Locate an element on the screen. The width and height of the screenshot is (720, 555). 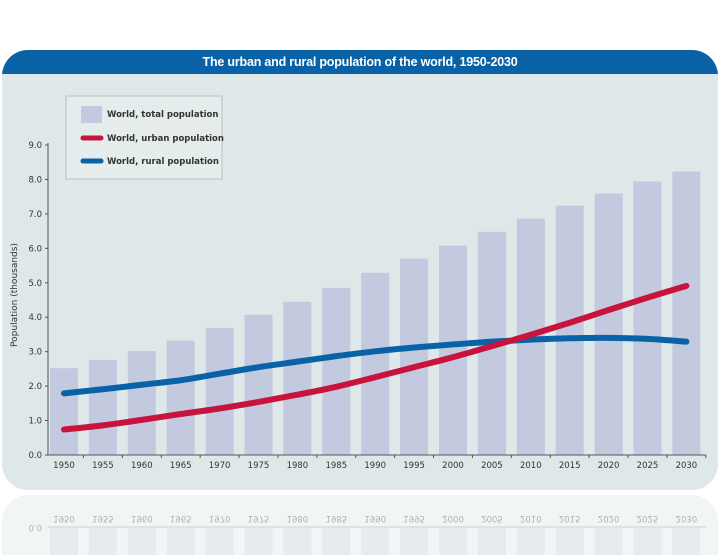
x-tick-label-2005: 2005 is located at coordinates (492, 466).